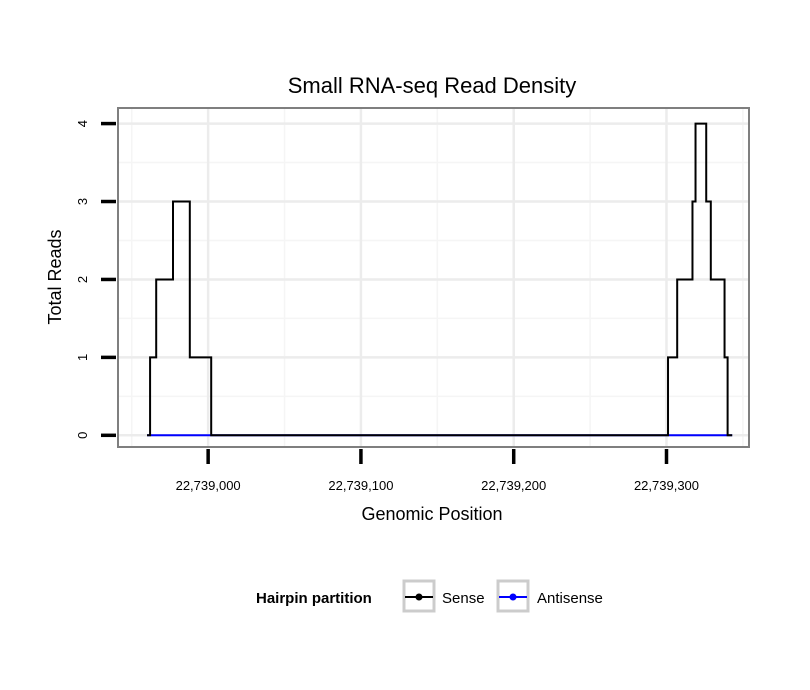  I want to click on x-tick-label: 22,739,200, so click(513, 485).